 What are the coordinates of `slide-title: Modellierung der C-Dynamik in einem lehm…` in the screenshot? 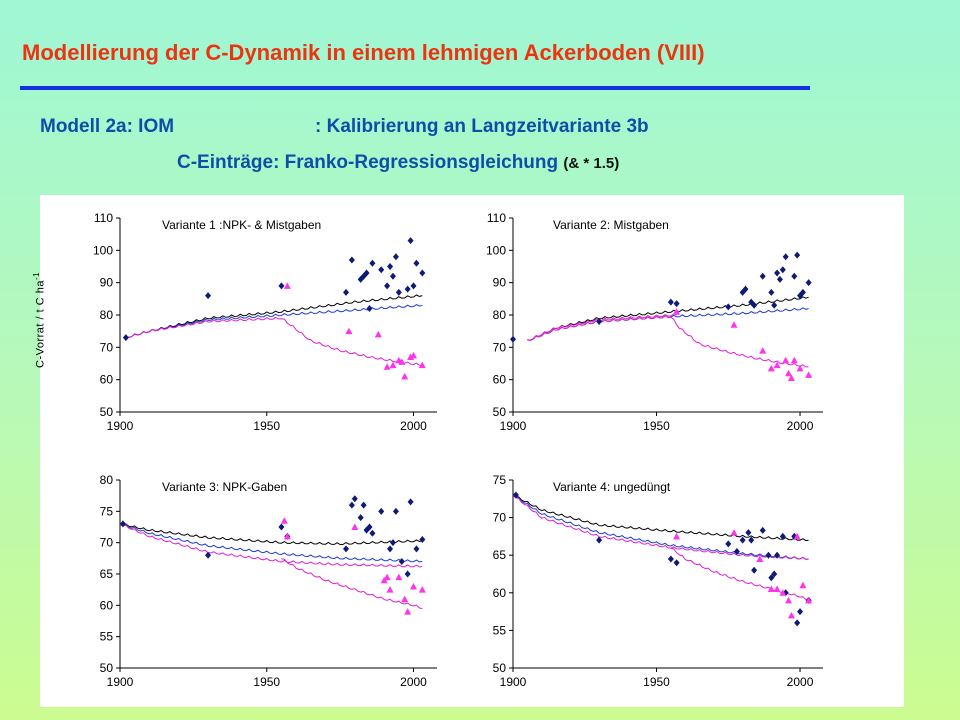 It's located at (363, 52).